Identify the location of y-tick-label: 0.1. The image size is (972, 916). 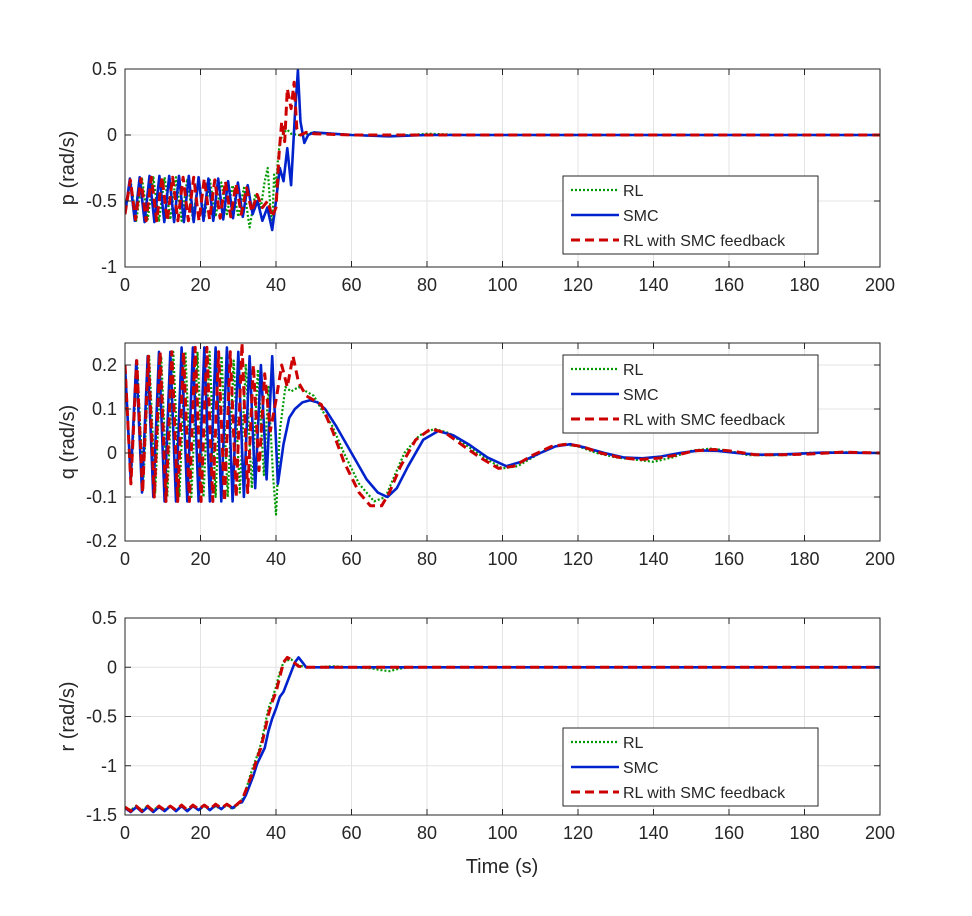
(104, 409).